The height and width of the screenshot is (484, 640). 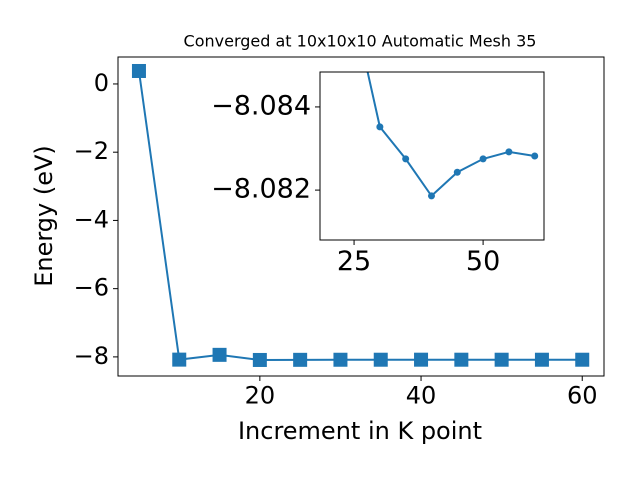 What do you see at coordinates (421, 396) in the screenshot?
I see `x-tick-label: 40` at bounding box center [421, 396].